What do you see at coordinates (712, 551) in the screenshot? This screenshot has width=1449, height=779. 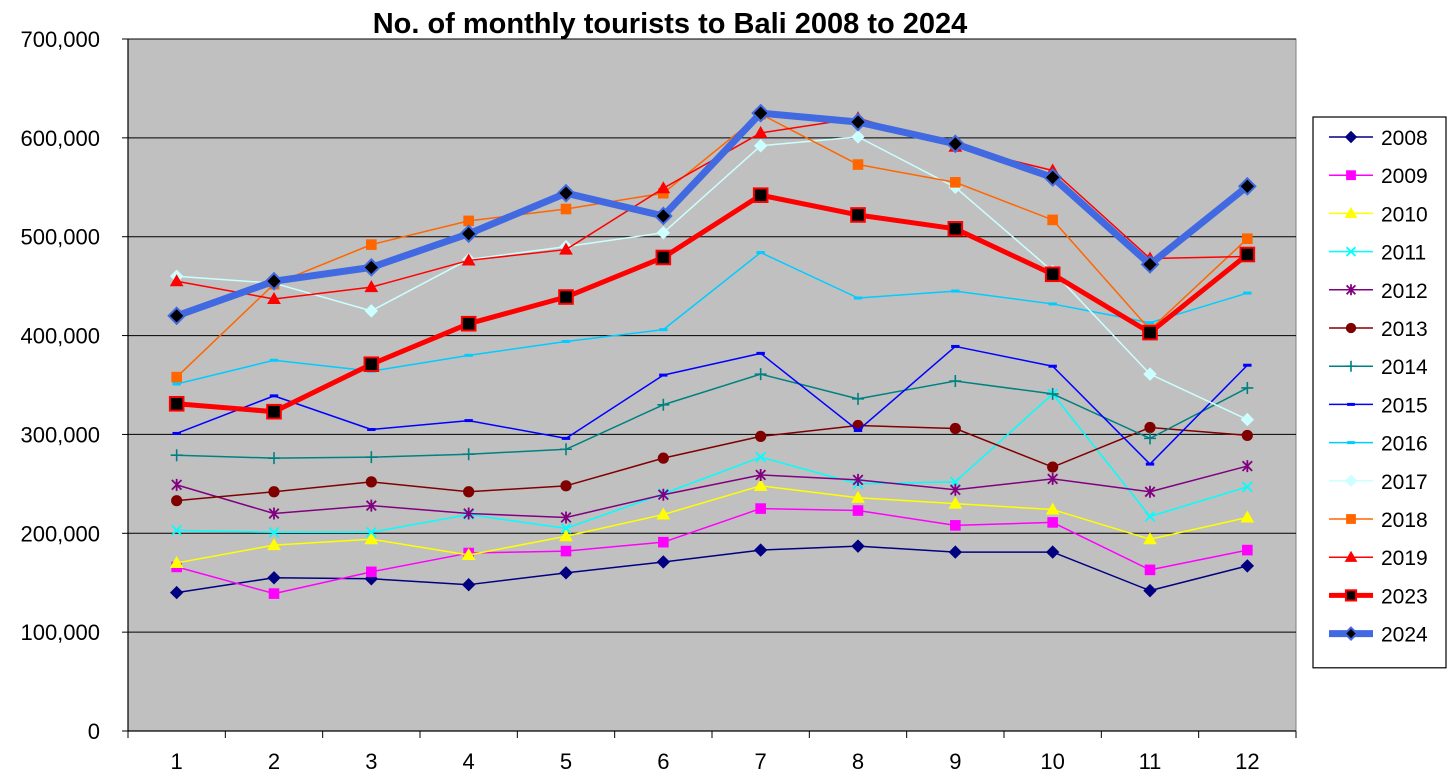 I see `series-line-2009` at bounding box center [712, 551].